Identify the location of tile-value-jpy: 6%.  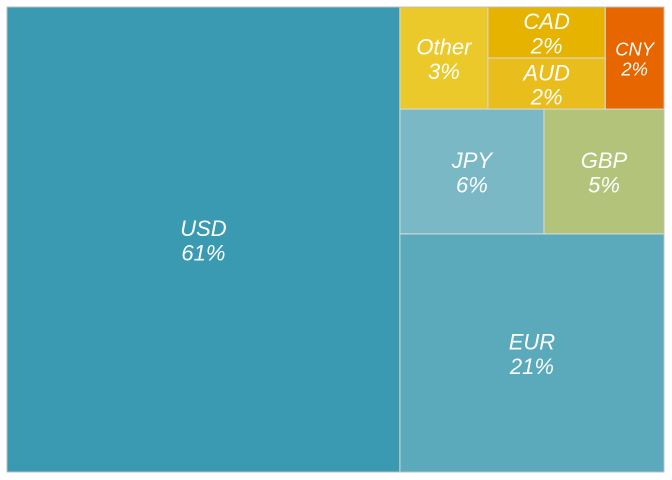
(472, 184).